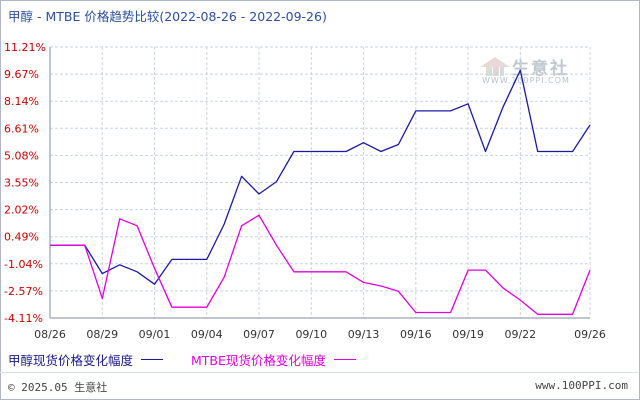 This screenshot has width=640, height=400. I want to click on y-tick-label: 5.08%, so click(21, 155).